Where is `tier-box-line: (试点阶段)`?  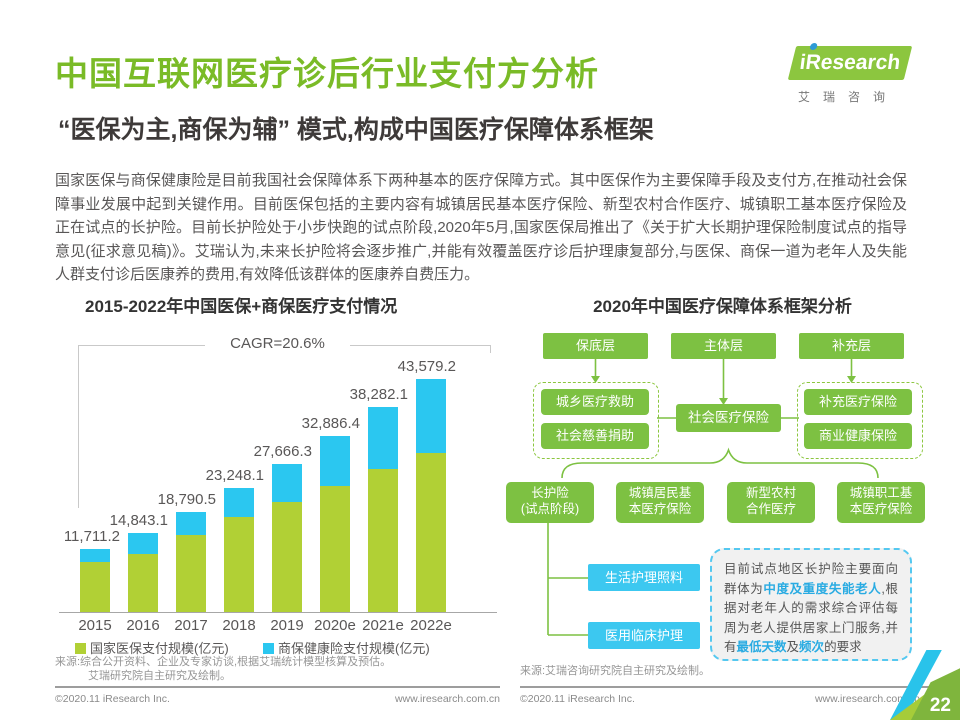 tier-box-line: (试点阶段) is located at coordinates (550, 509).